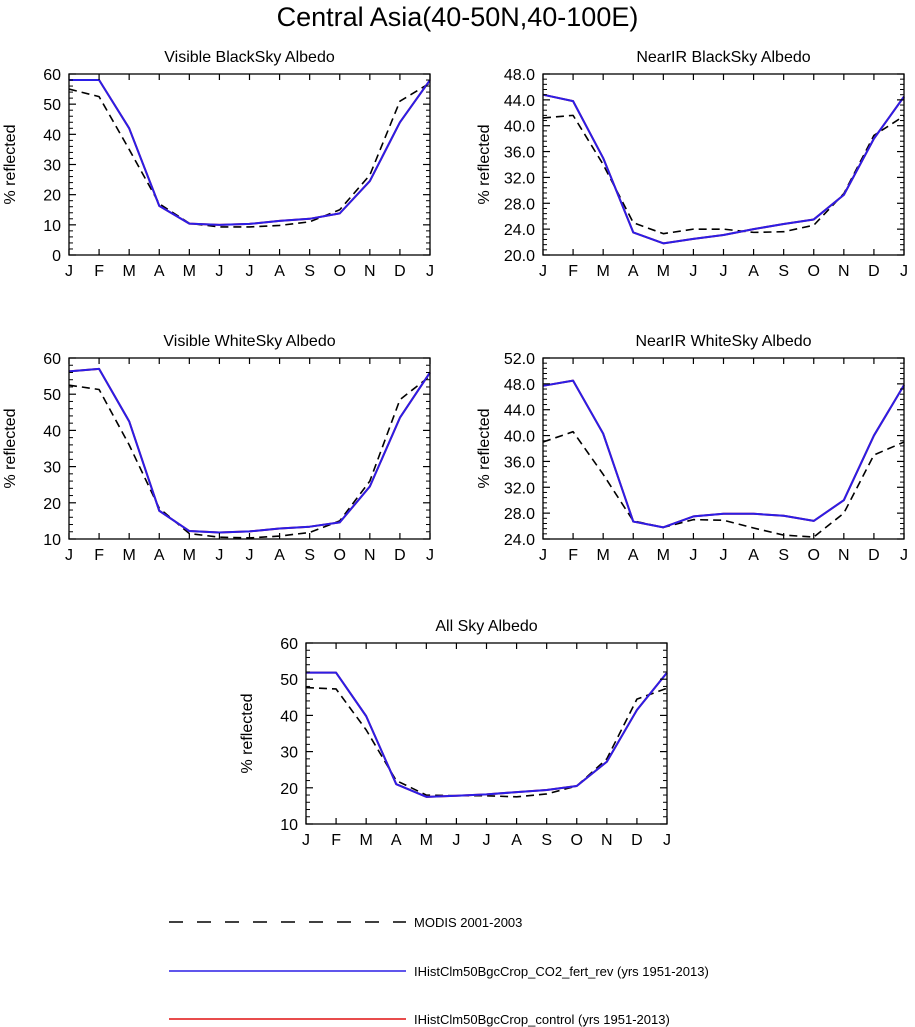  What do you see at coordinates (56, 256) in the screenshot?
I see `y-tick-label: 0` at bounding box center [56, 256].